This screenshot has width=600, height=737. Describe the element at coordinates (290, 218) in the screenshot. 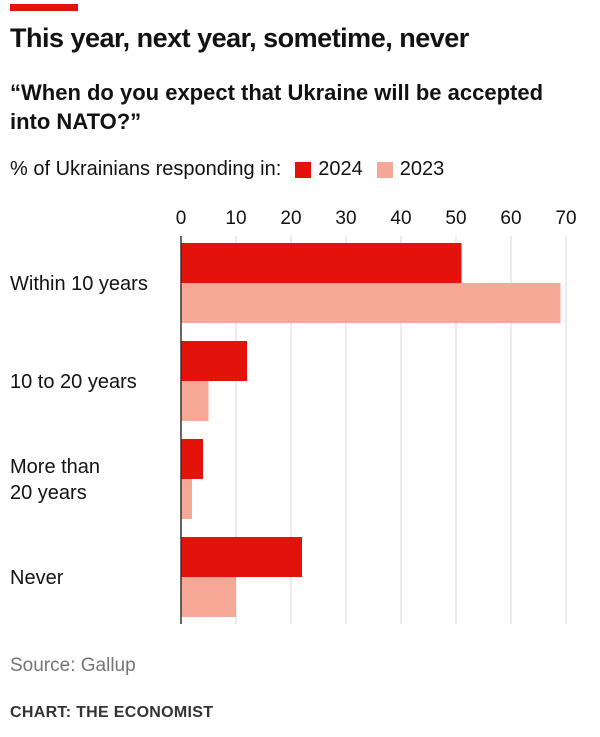

I see `x-tick-label: 20` at that location.